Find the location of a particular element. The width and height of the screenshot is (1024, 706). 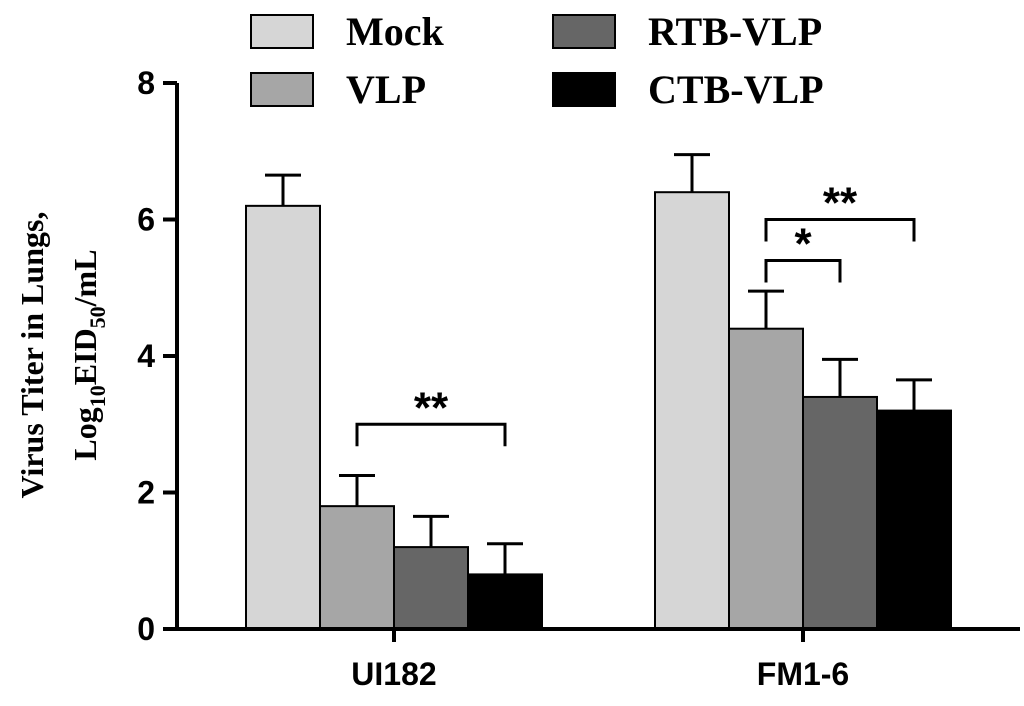

y-axis-label-line1: Virus Titer in Lungs, is located at coordinates (32, 355).